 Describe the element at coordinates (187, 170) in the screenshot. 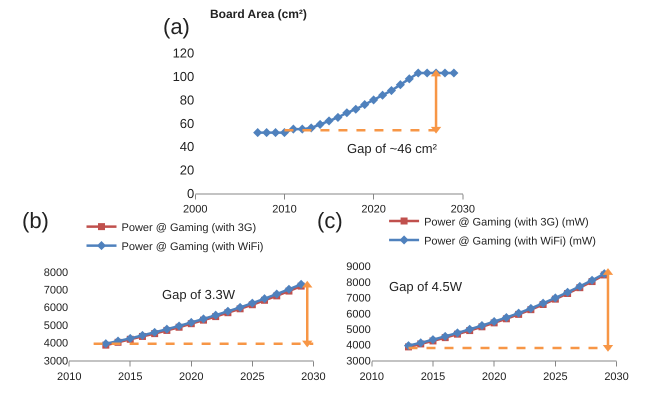

I see `y-tick-label: 20` at that location.